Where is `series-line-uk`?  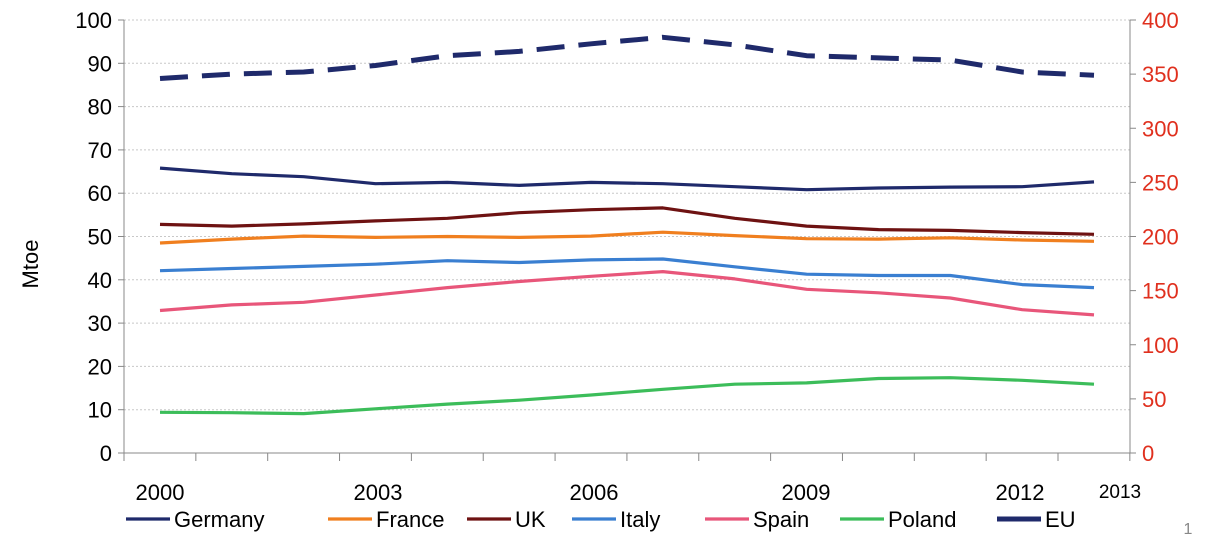
series-line-uk is located at coordinates (627, 221).